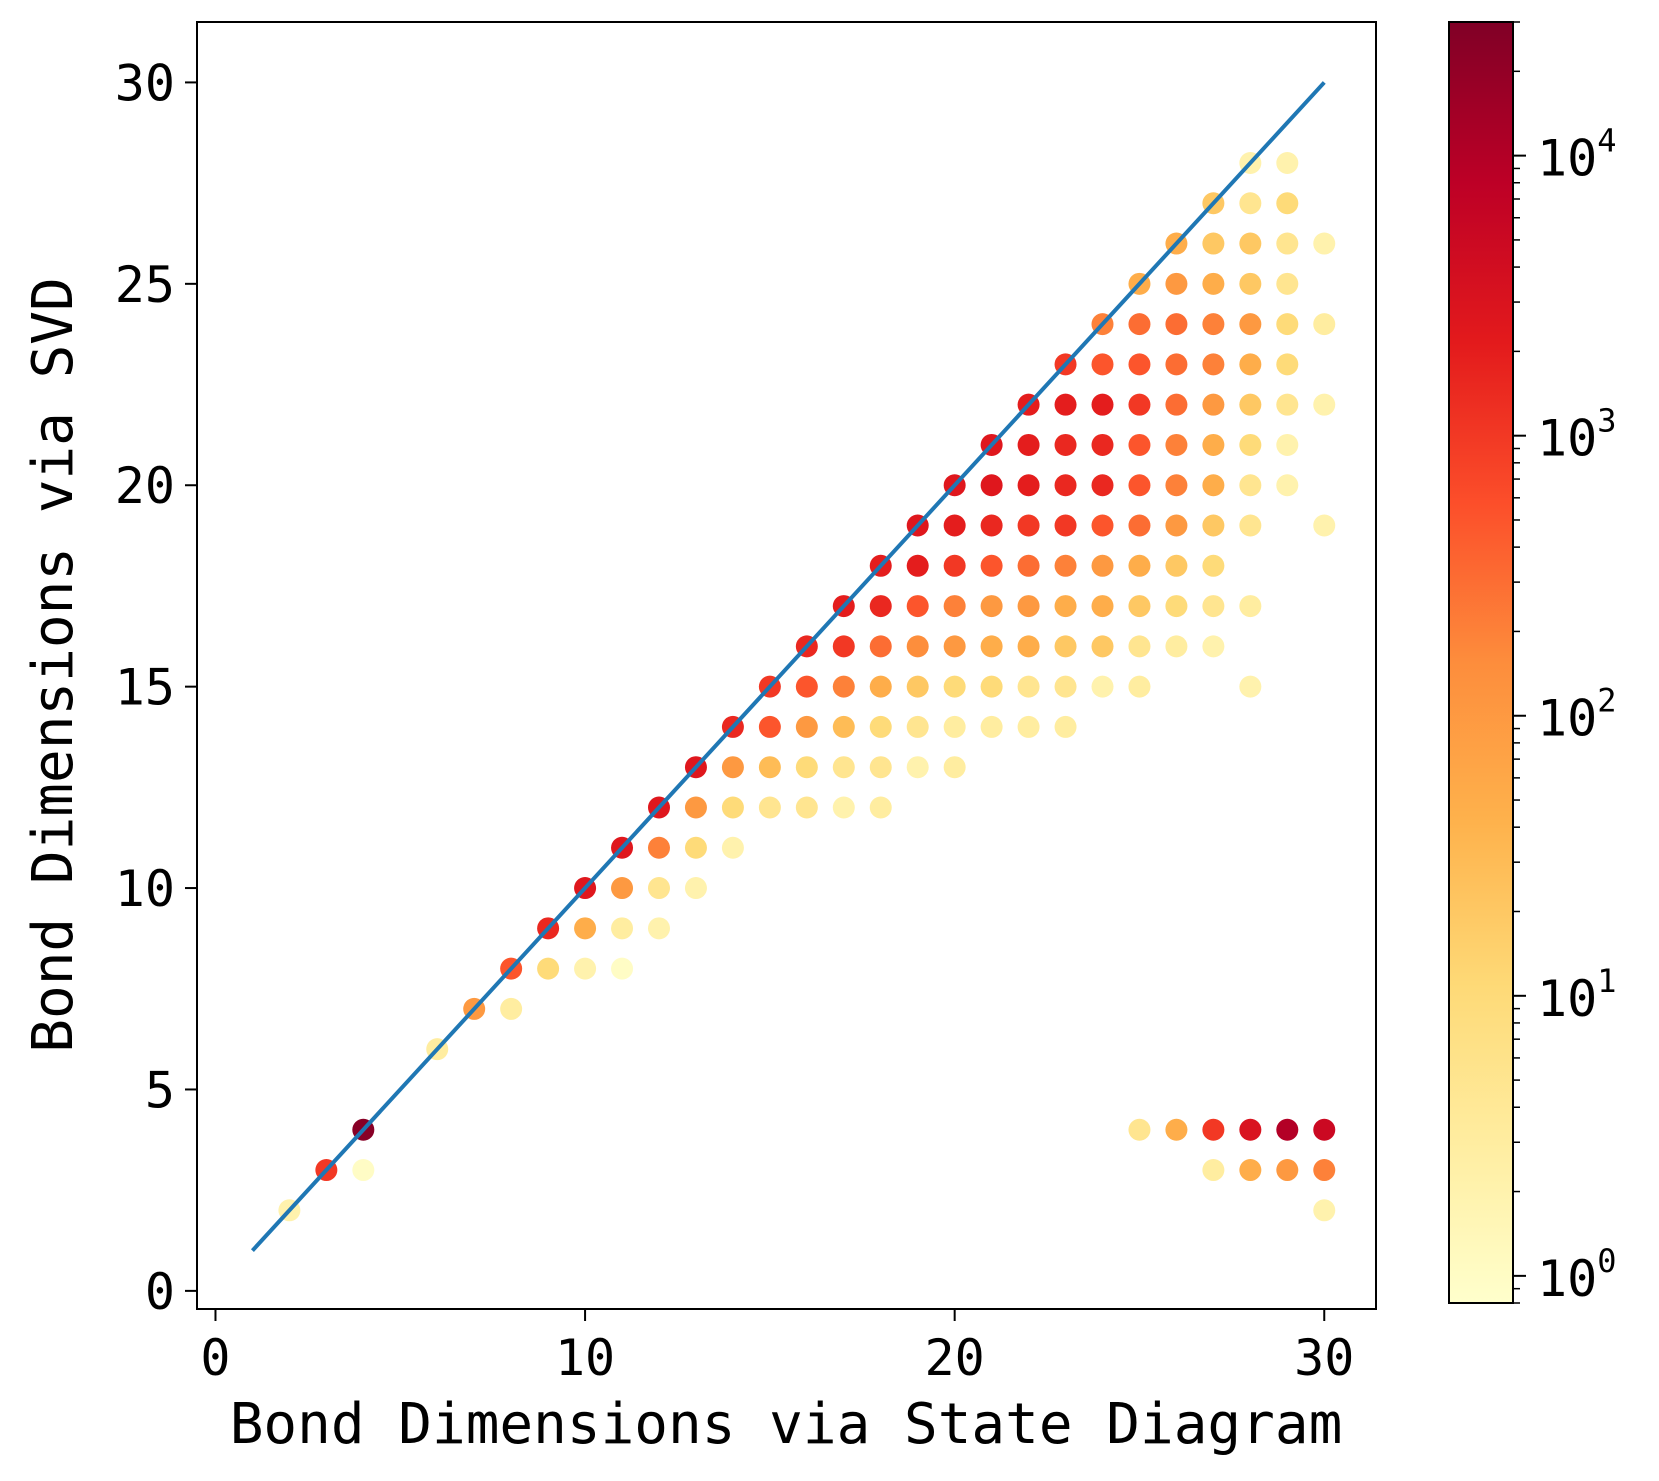 This screenshot has width=1659, height=1481. I want to click on colorbar-tick-exponent: 4, so click(1606, 141).